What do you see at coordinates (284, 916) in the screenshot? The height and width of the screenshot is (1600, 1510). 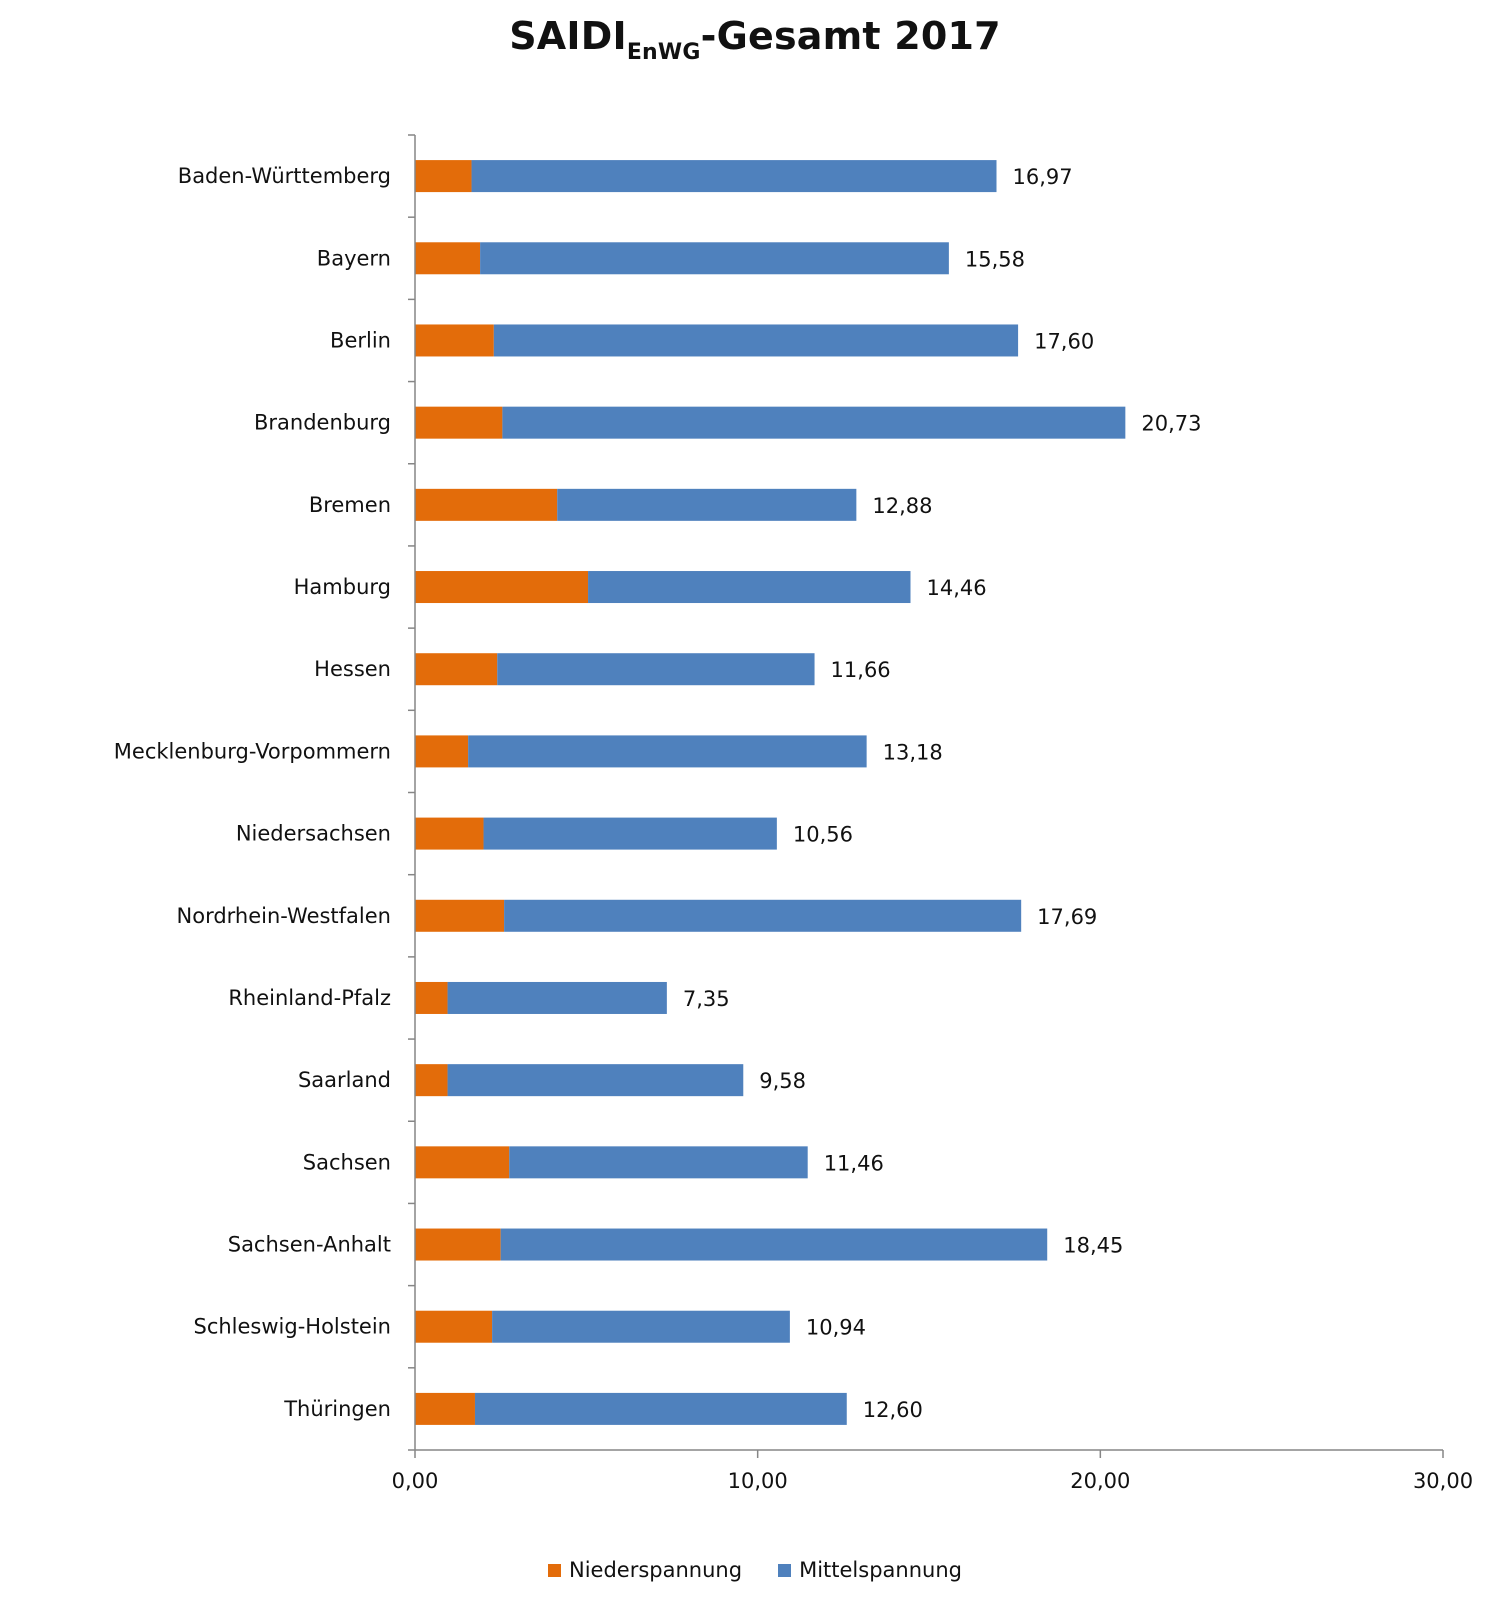 I see `category-label-nordrhein-westfalen: Nordrhein-Westfalen` at bounding box center [284, 916].